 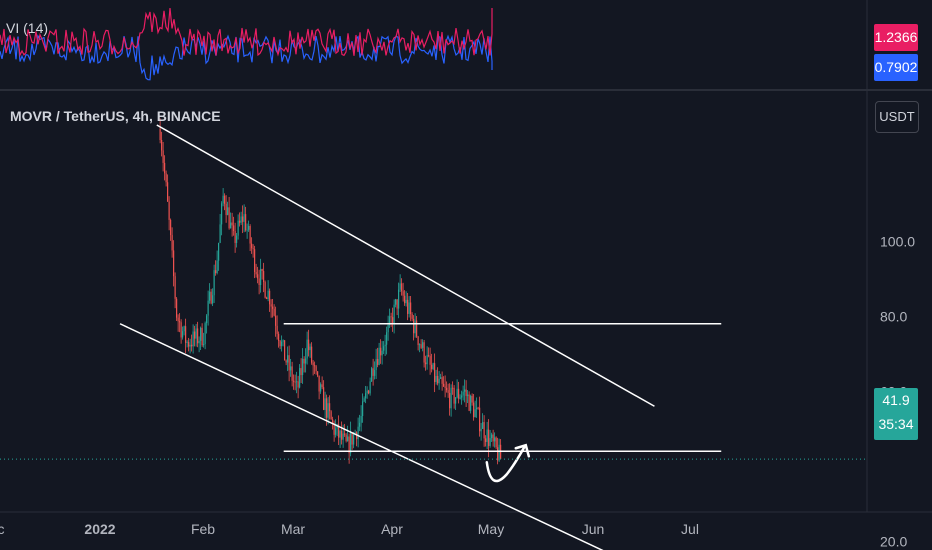 I want to click on time-axis: Dec 2022 Feb Mar Apr May Jun Jul, so click(x=349, y=529).